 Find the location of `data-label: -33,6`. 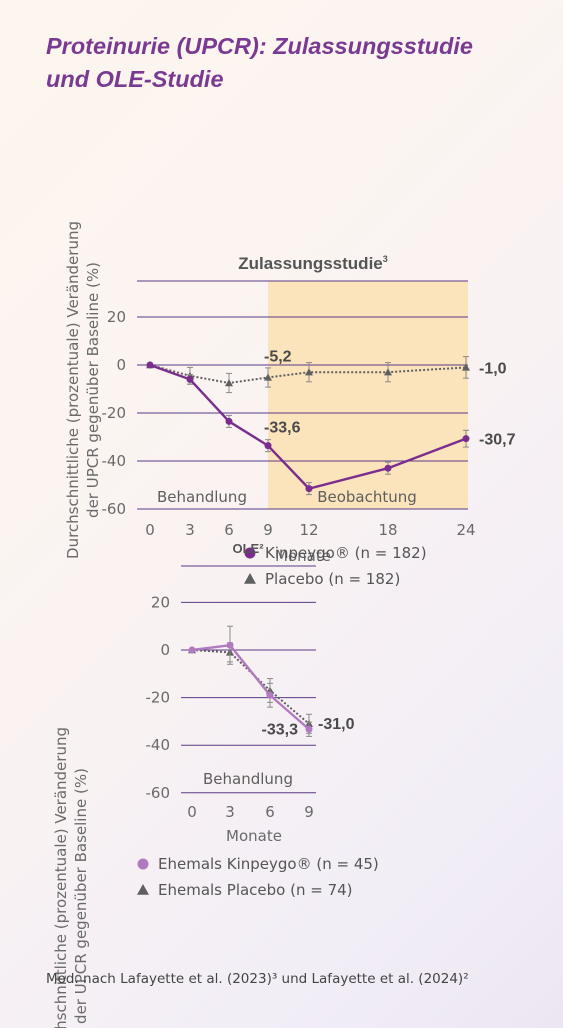

data-label: -33,6 is located at coordinates (282, 428).